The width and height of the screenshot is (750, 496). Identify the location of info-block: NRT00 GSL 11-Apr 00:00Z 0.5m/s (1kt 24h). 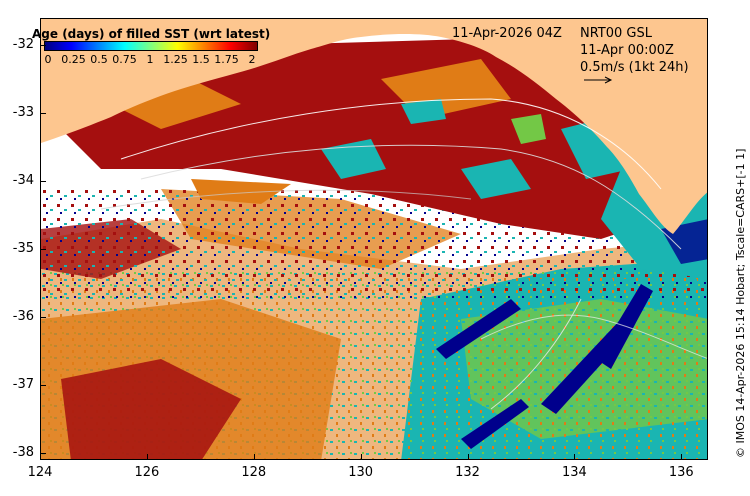
(634, 50).